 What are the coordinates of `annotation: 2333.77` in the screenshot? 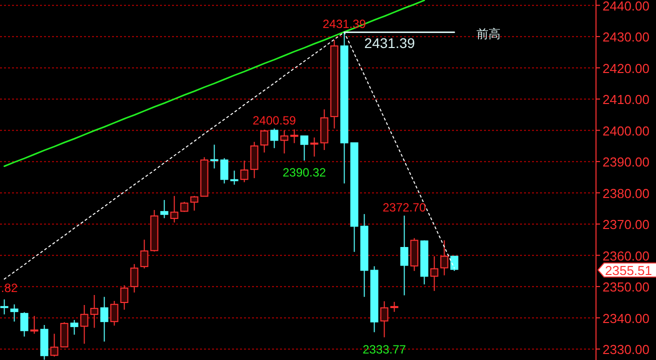 It's located at (384, 349).